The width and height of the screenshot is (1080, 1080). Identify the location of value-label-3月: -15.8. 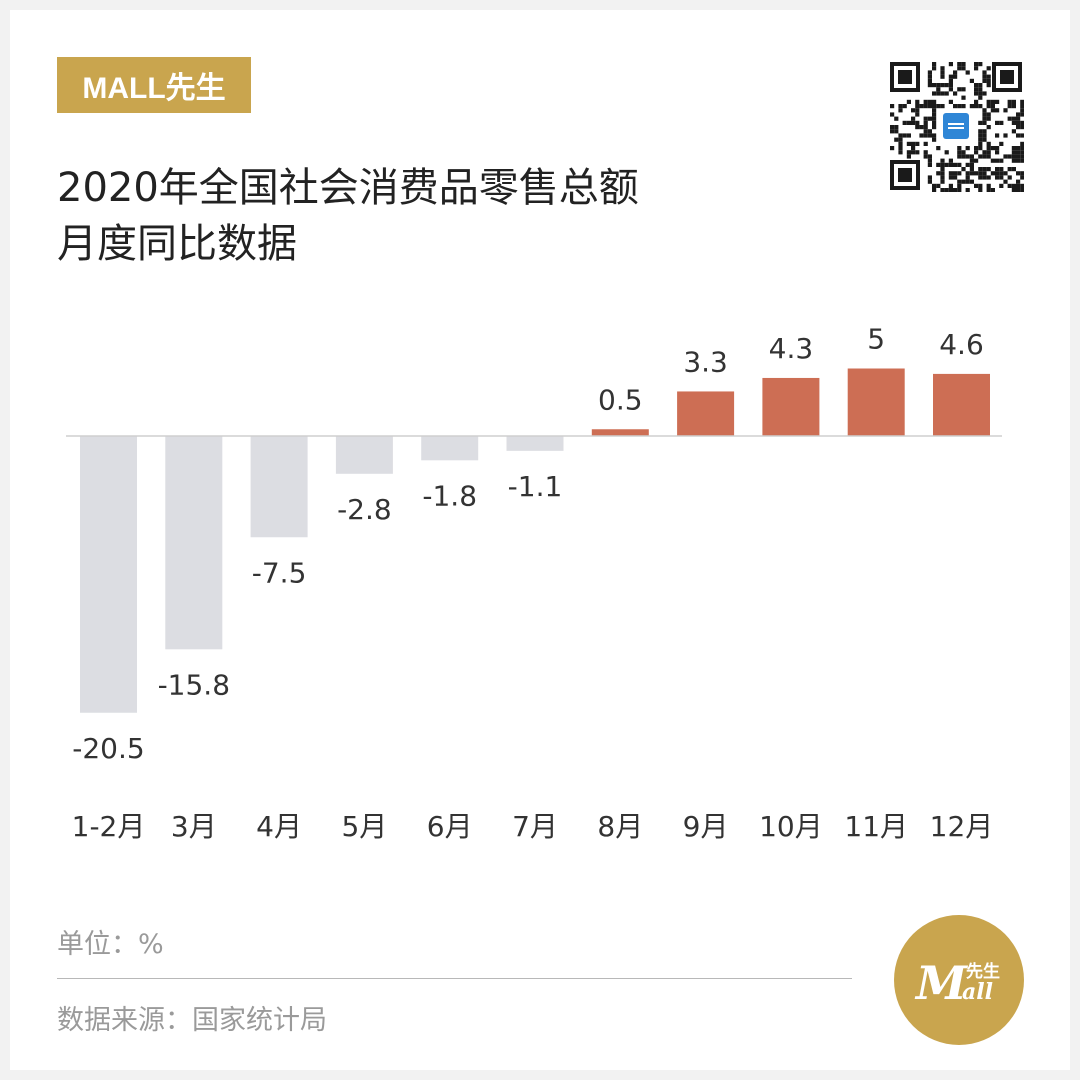
(194, 684).